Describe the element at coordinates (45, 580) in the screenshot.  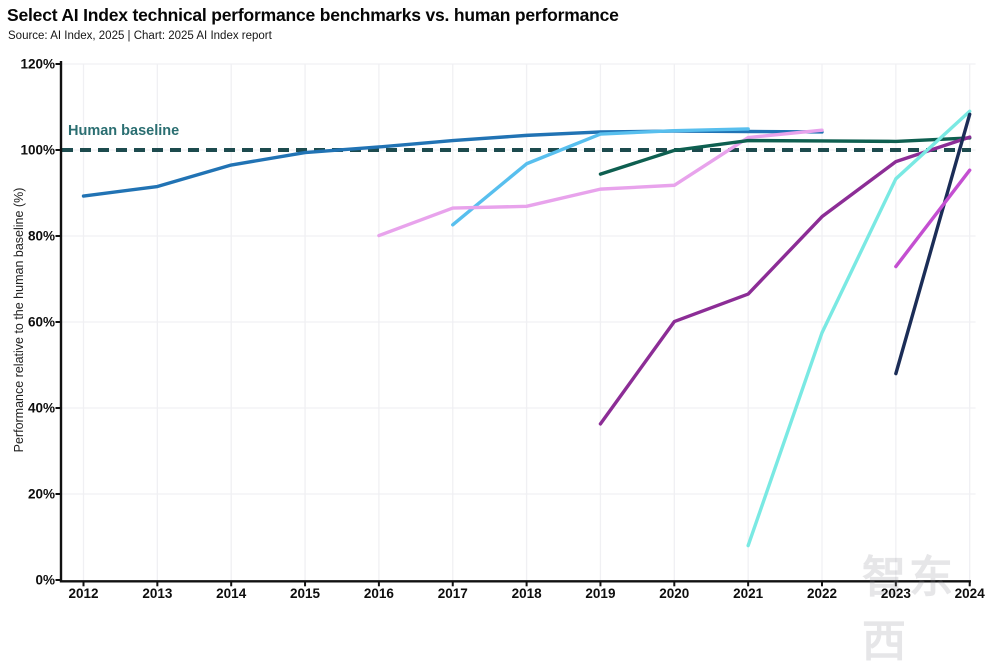
I see `y-tick-label: 0%` at that location.